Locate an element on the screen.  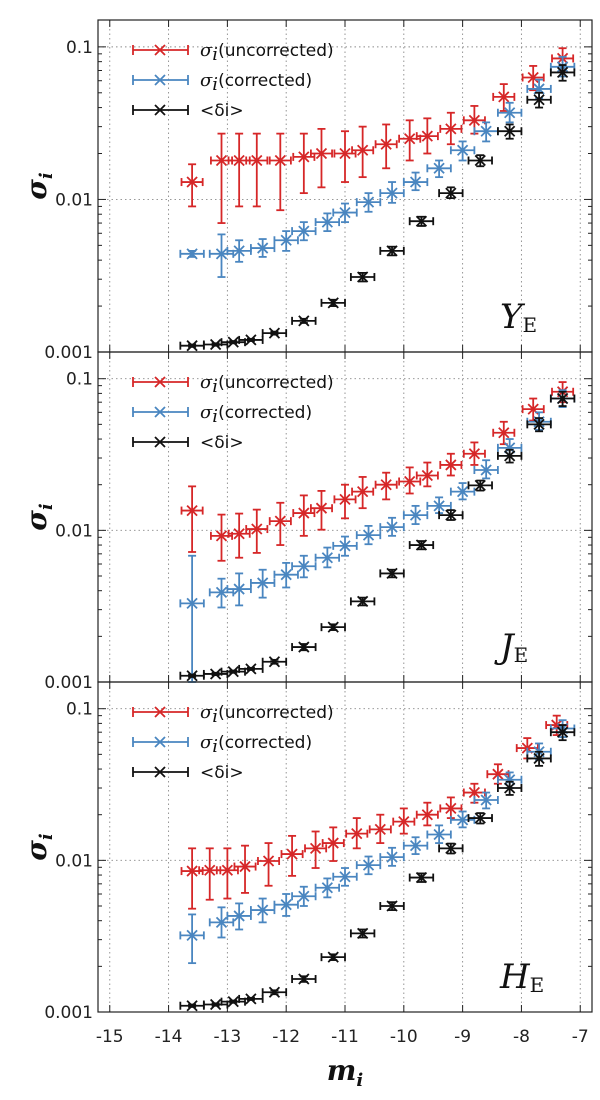
x-tick-label: -13 is located at coordinates (227, 1037).